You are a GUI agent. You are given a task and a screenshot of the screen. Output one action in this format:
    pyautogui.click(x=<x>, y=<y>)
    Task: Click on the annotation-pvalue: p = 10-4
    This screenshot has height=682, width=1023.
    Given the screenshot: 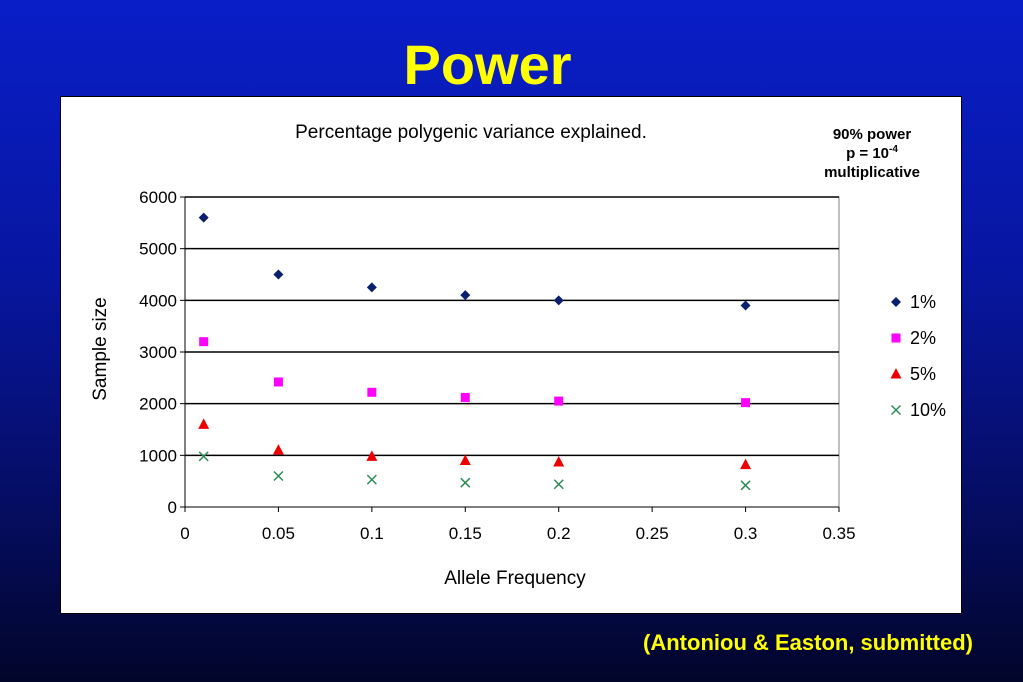 What is the action you would take?
    pyautogui.click(x=872, y=153)
    